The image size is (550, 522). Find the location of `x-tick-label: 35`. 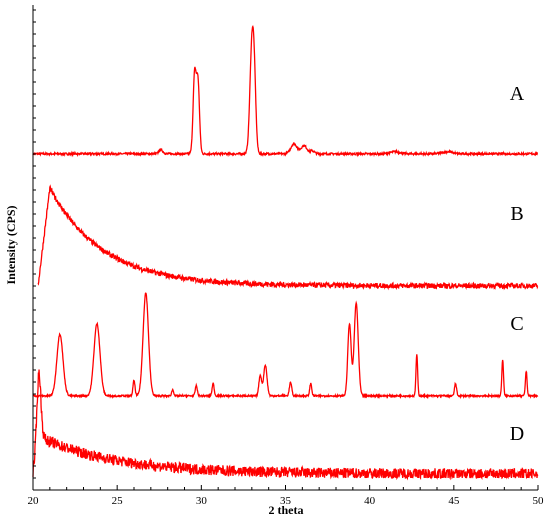

x-tick-label: 35 is located at coordinates (286, 501).